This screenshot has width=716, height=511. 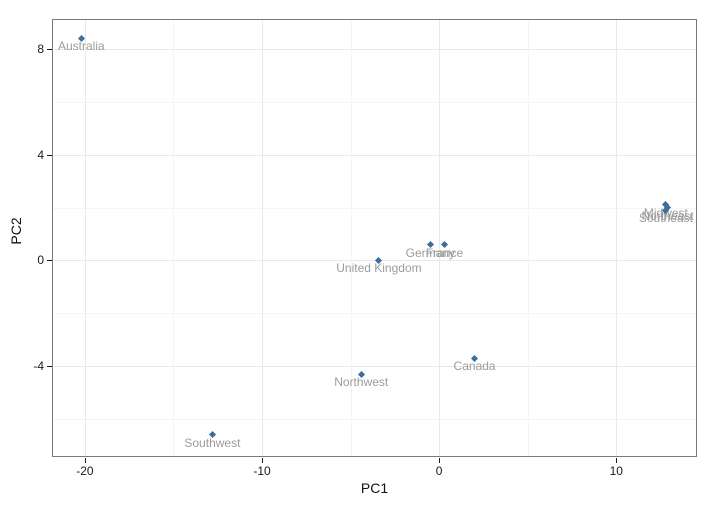 I want to click on point-label: Northeast, so click(x=667, y=215).